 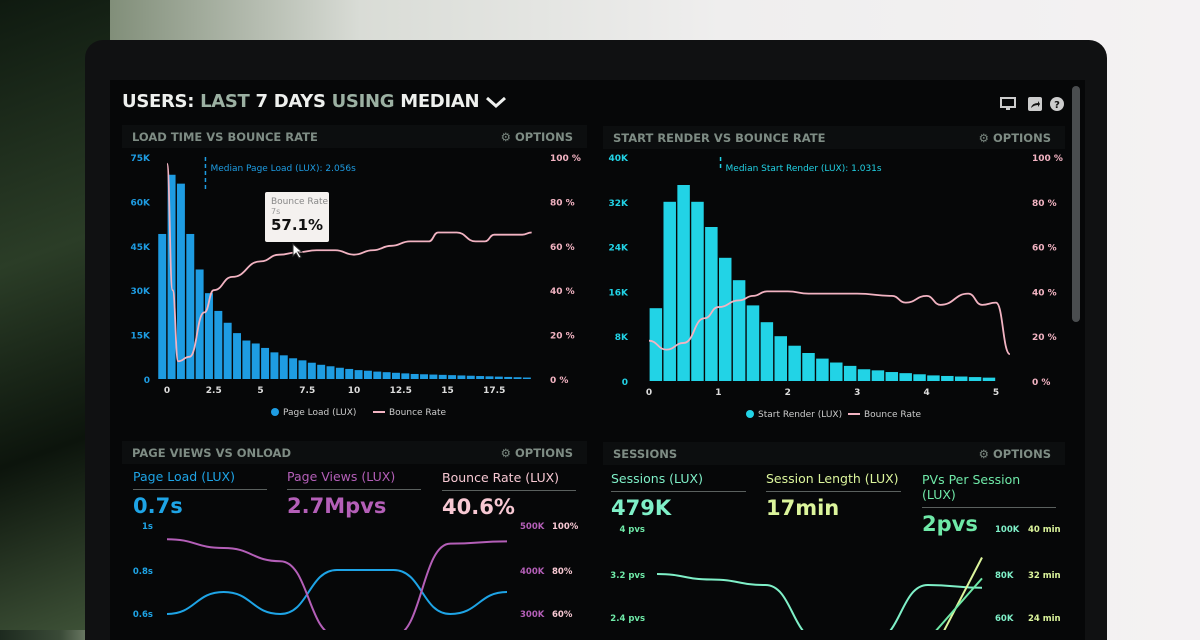 I want to click on y-tick-right: 32 min, so click(x=1044, y=576).